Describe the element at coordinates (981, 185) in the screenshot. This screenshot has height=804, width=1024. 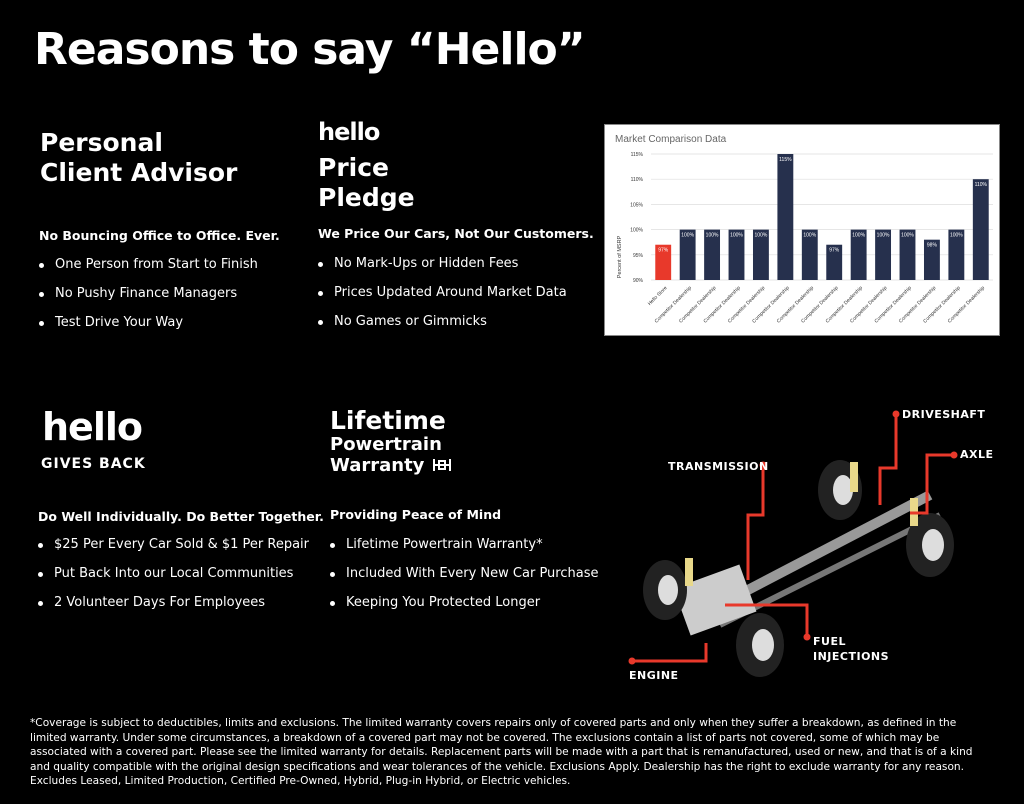
I see `data-label: 110%` at that location.